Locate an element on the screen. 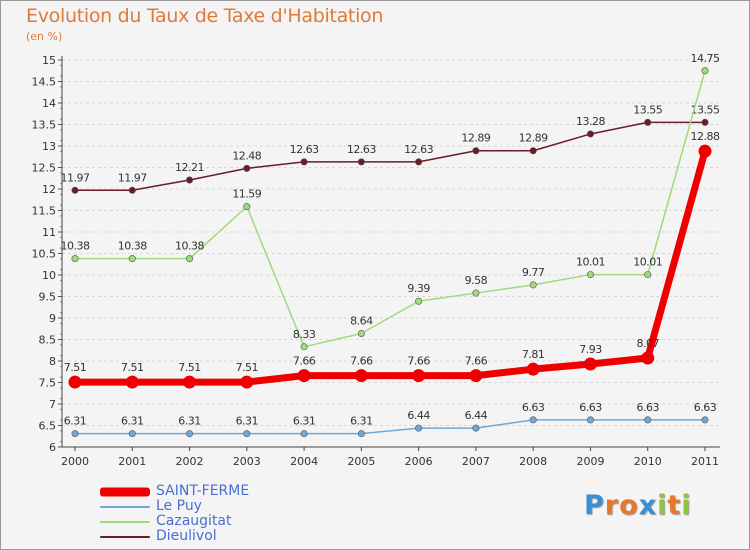 The image size is (750, 550). legend-item-dieulivol: Dieulivol is located at coordinates (174, 536).